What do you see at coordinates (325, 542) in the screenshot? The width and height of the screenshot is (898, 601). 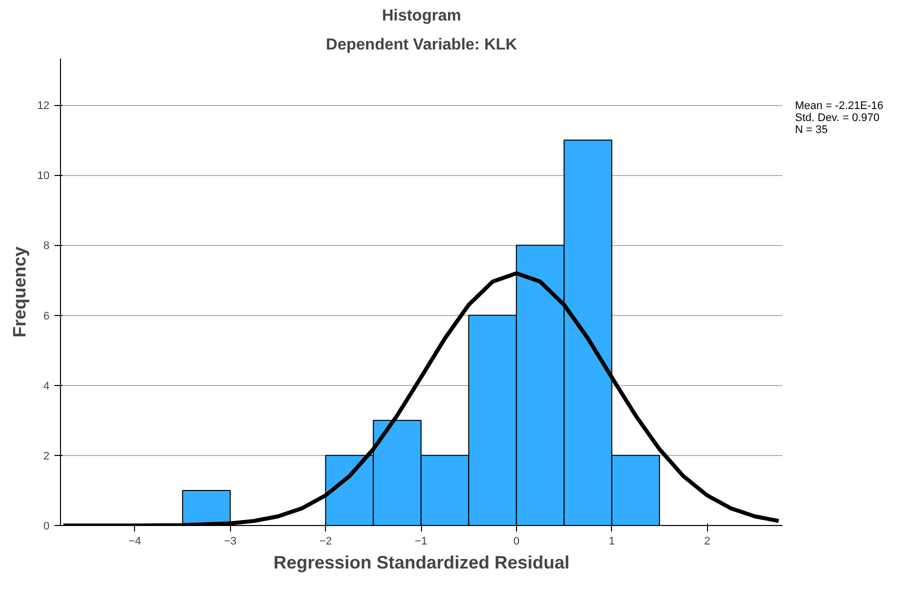 I see `x-tick-label: −2` at bounding box center [325, 542].